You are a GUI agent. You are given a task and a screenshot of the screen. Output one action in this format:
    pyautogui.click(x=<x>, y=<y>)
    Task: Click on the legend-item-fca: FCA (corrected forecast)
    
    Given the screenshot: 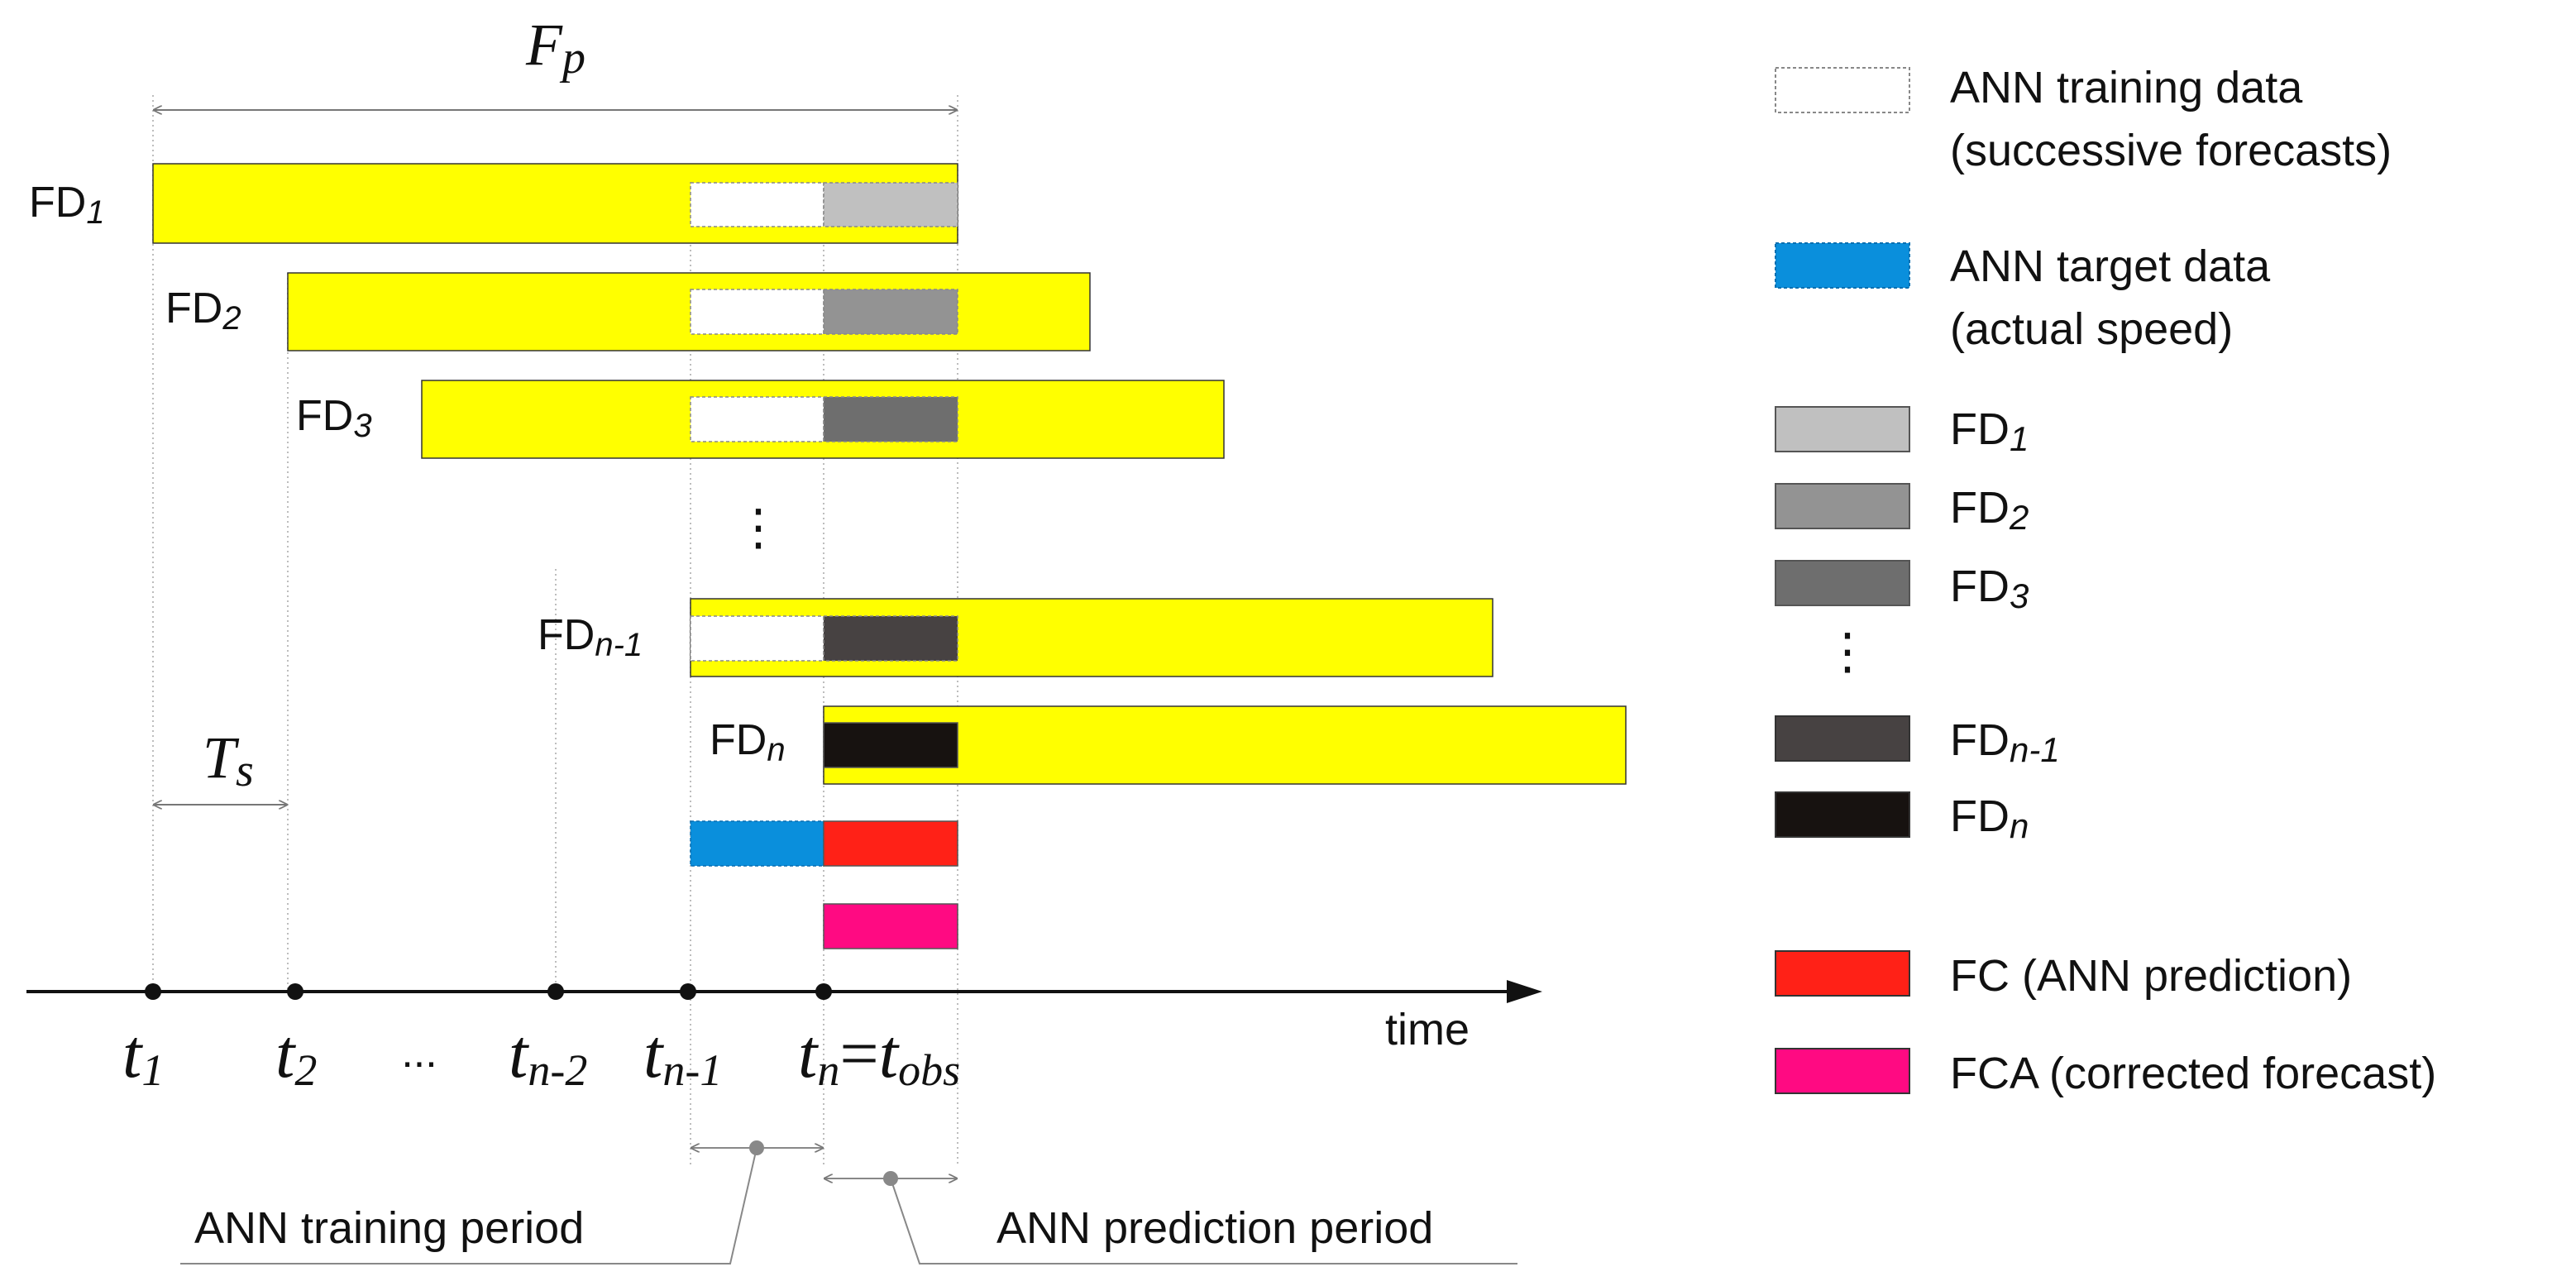 What is the action you would take?
    pyautogui.click(x=2105, y=1073)
    